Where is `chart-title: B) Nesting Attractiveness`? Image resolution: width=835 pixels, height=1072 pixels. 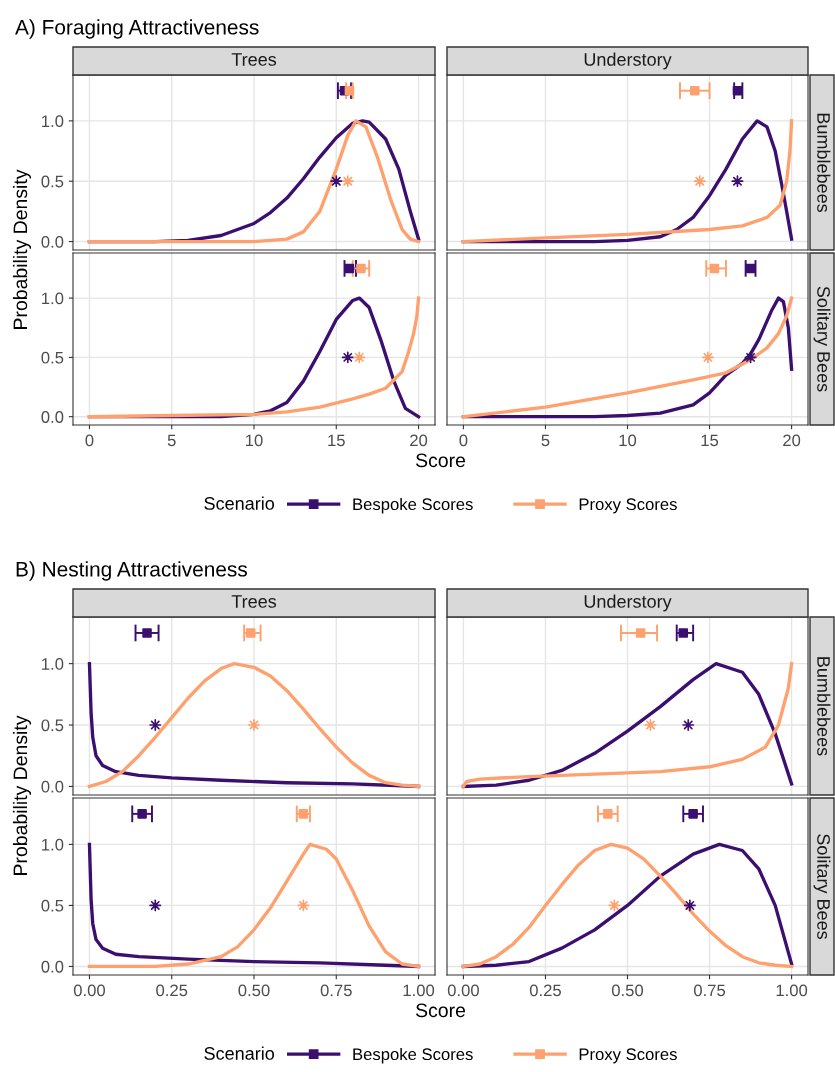 chart-title: B) Nesting Attractiveness is located at coordinates (131, 571).